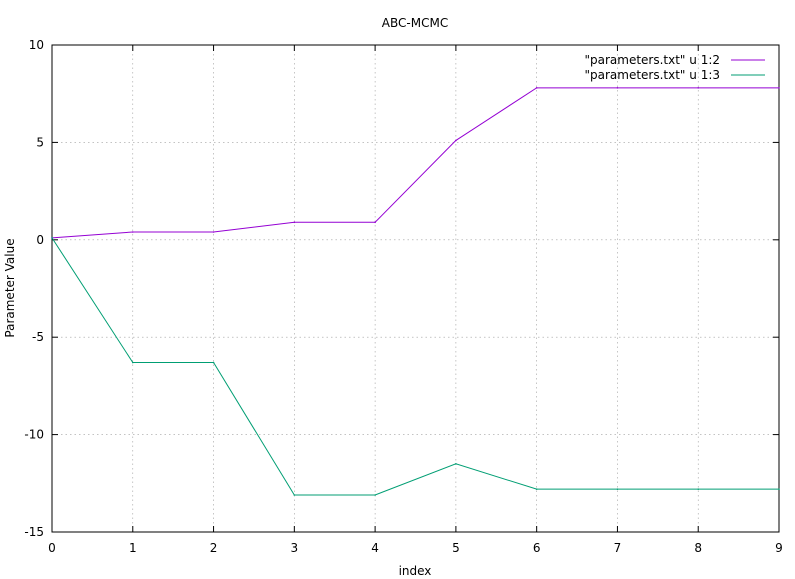 The image size is (795, 579). I want to click on legend-label: "parameters.txt" u 1:2, so click(652, 60).